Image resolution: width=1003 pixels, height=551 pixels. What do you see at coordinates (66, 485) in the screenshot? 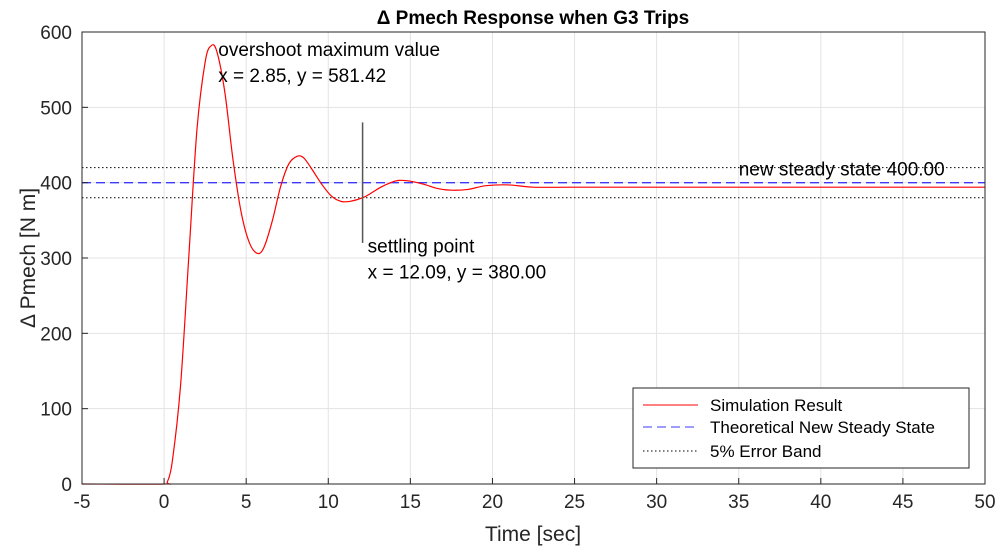
I see `y-tick-label: 0` at bounding box center [66, 485].